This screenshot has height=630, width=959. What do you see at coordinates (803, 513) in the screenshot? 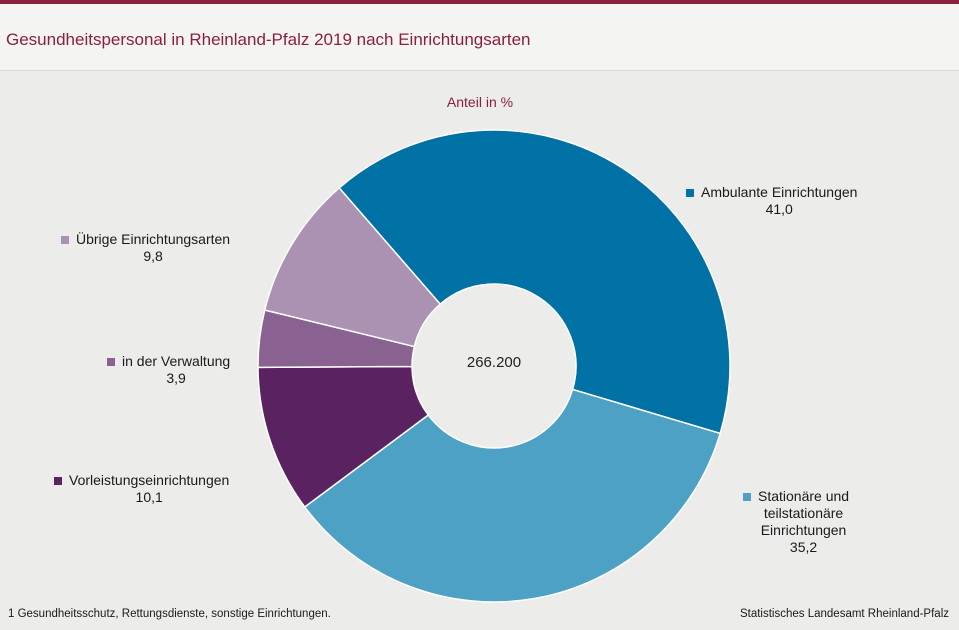
I see `legend-label-stationaere-2: teilstationäre` at bounding box center [803, 513].